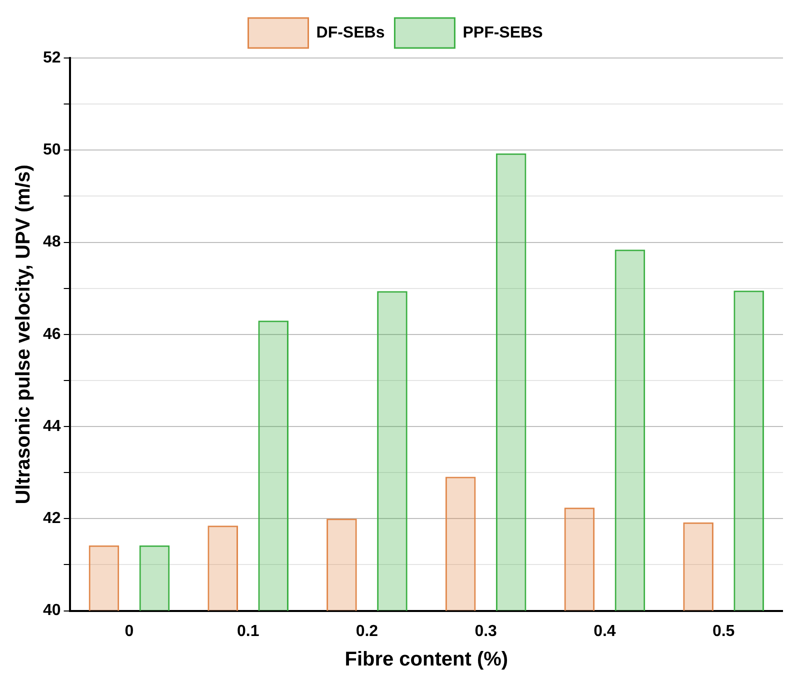  What do you see at coordinates (605, 631) in the screenshot?
I see `x-tick-label: 0.4` at bounding box center [605, 631].